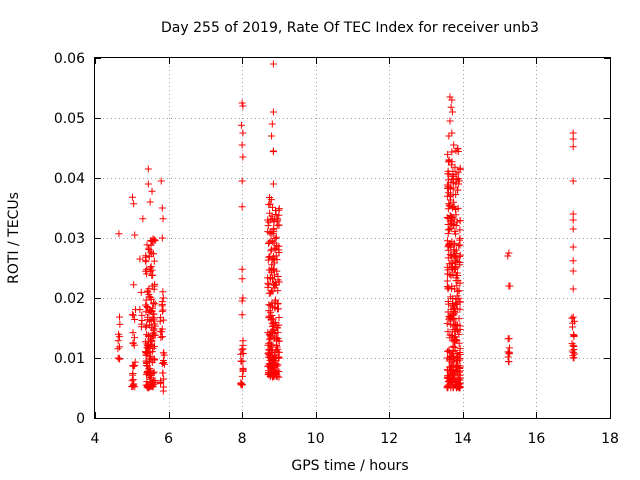 The width and height of the screenshot is (640, 480). Describe the element at coordinates (80, 419) in the screenshot. I see `y-tick-label: 0` at that location.